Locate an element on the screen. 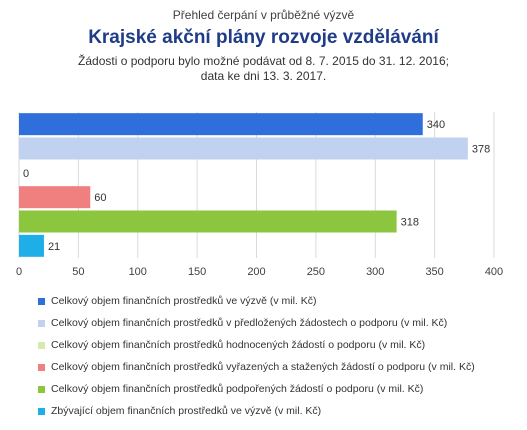 The width and height of the screenshot is (527, 430). data-label: 318 is located at coordinates (410, 223).